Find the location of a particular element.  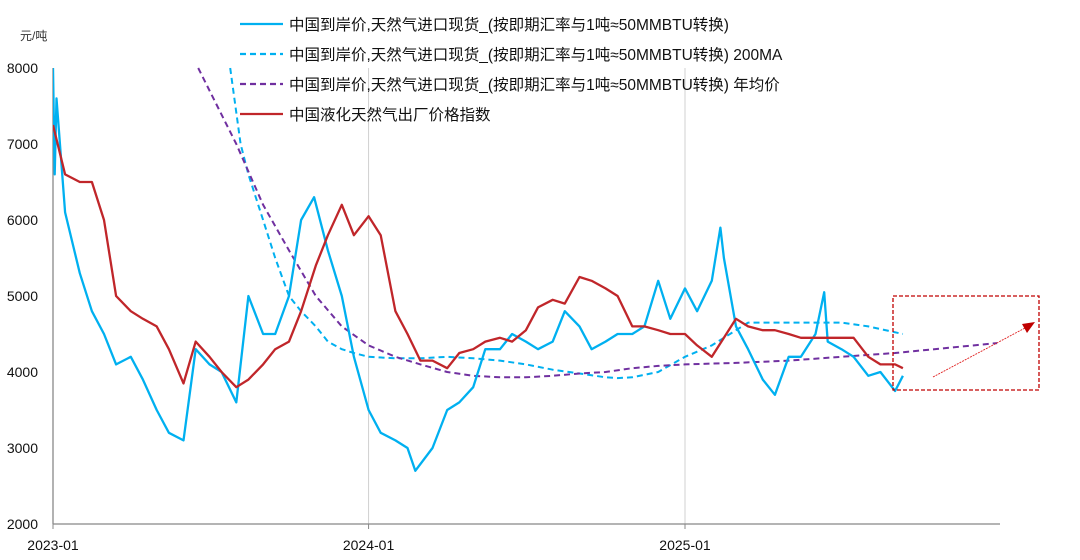

annotation is located at coordinates (966, 343).